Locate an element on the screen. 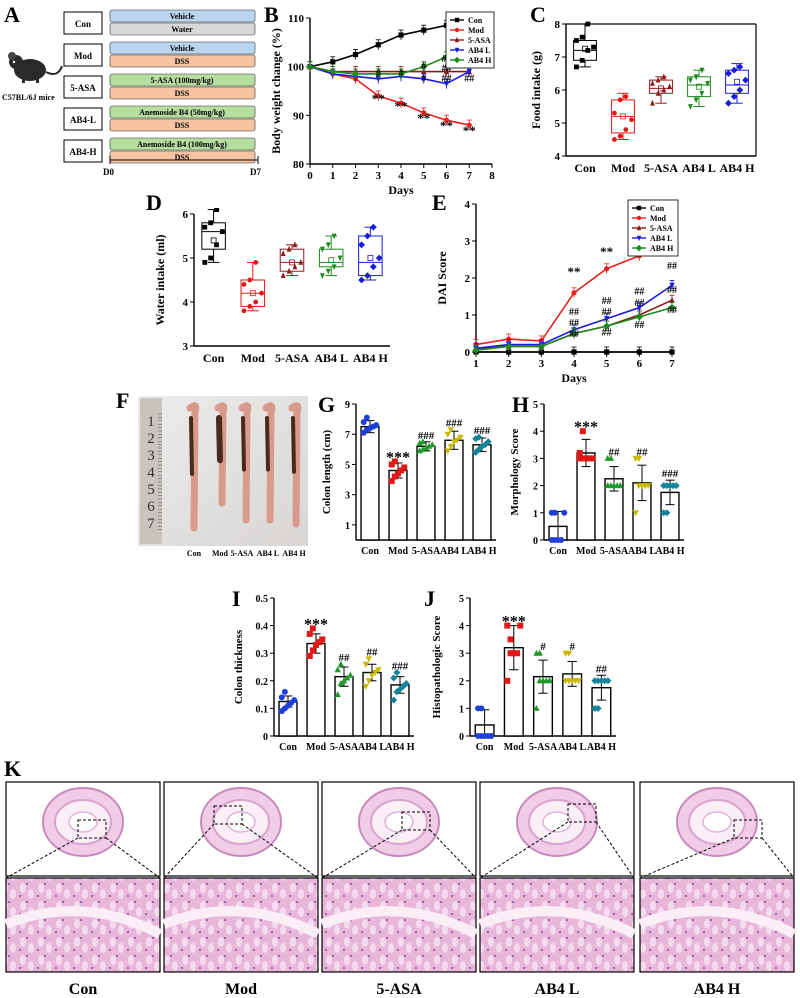  y-tick-label: 4 is located at coordinates (186, 303).